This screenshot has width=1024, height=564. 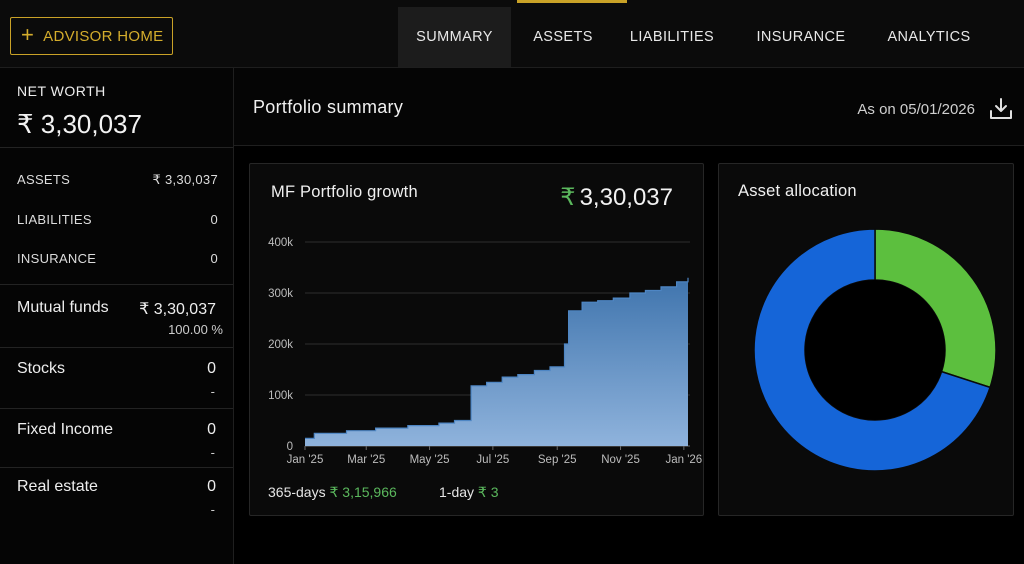 What do you see at coordinates (117, 180) in the screenshot?
I see `sidebar-row-assets: ASSETS ₹ 3,30,037` at bounding box center [117, 180].